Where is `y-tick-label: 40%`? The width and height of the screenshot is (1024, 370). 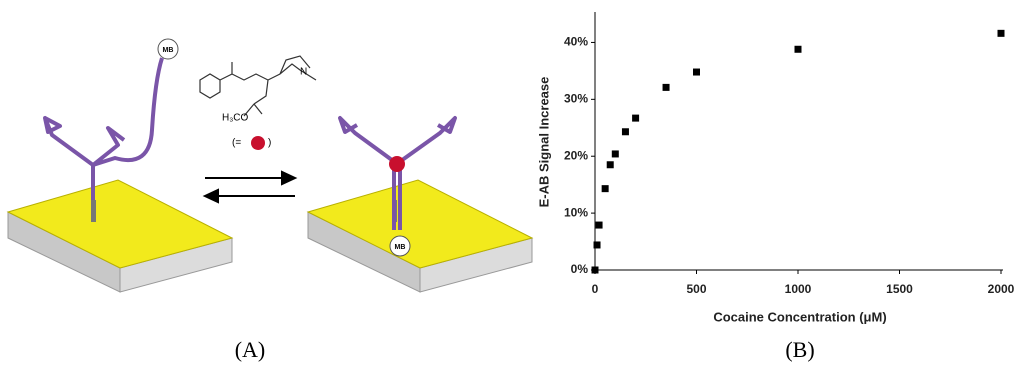 y-tick-label: 40% is located at coordinates (576, 42).